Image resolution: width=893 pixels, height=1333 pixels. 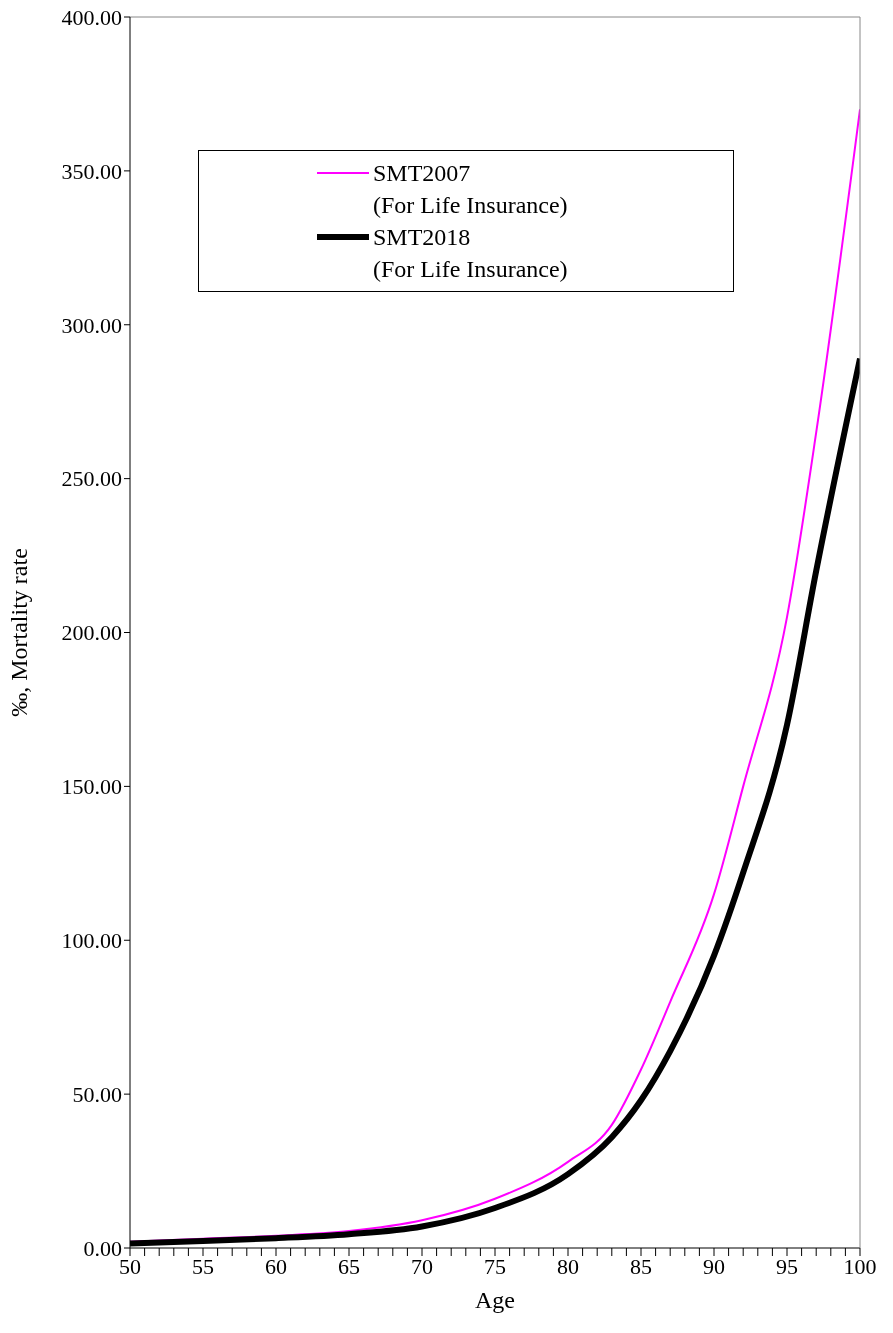 I want to click on y-tick-label: 50.00, so click(x=97, y=1094).